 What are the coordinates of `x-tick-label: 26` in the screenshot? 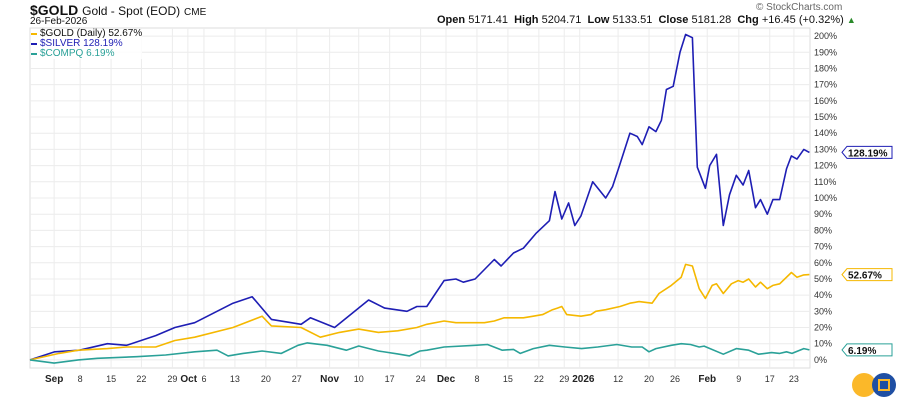 It's located at (675, 379).